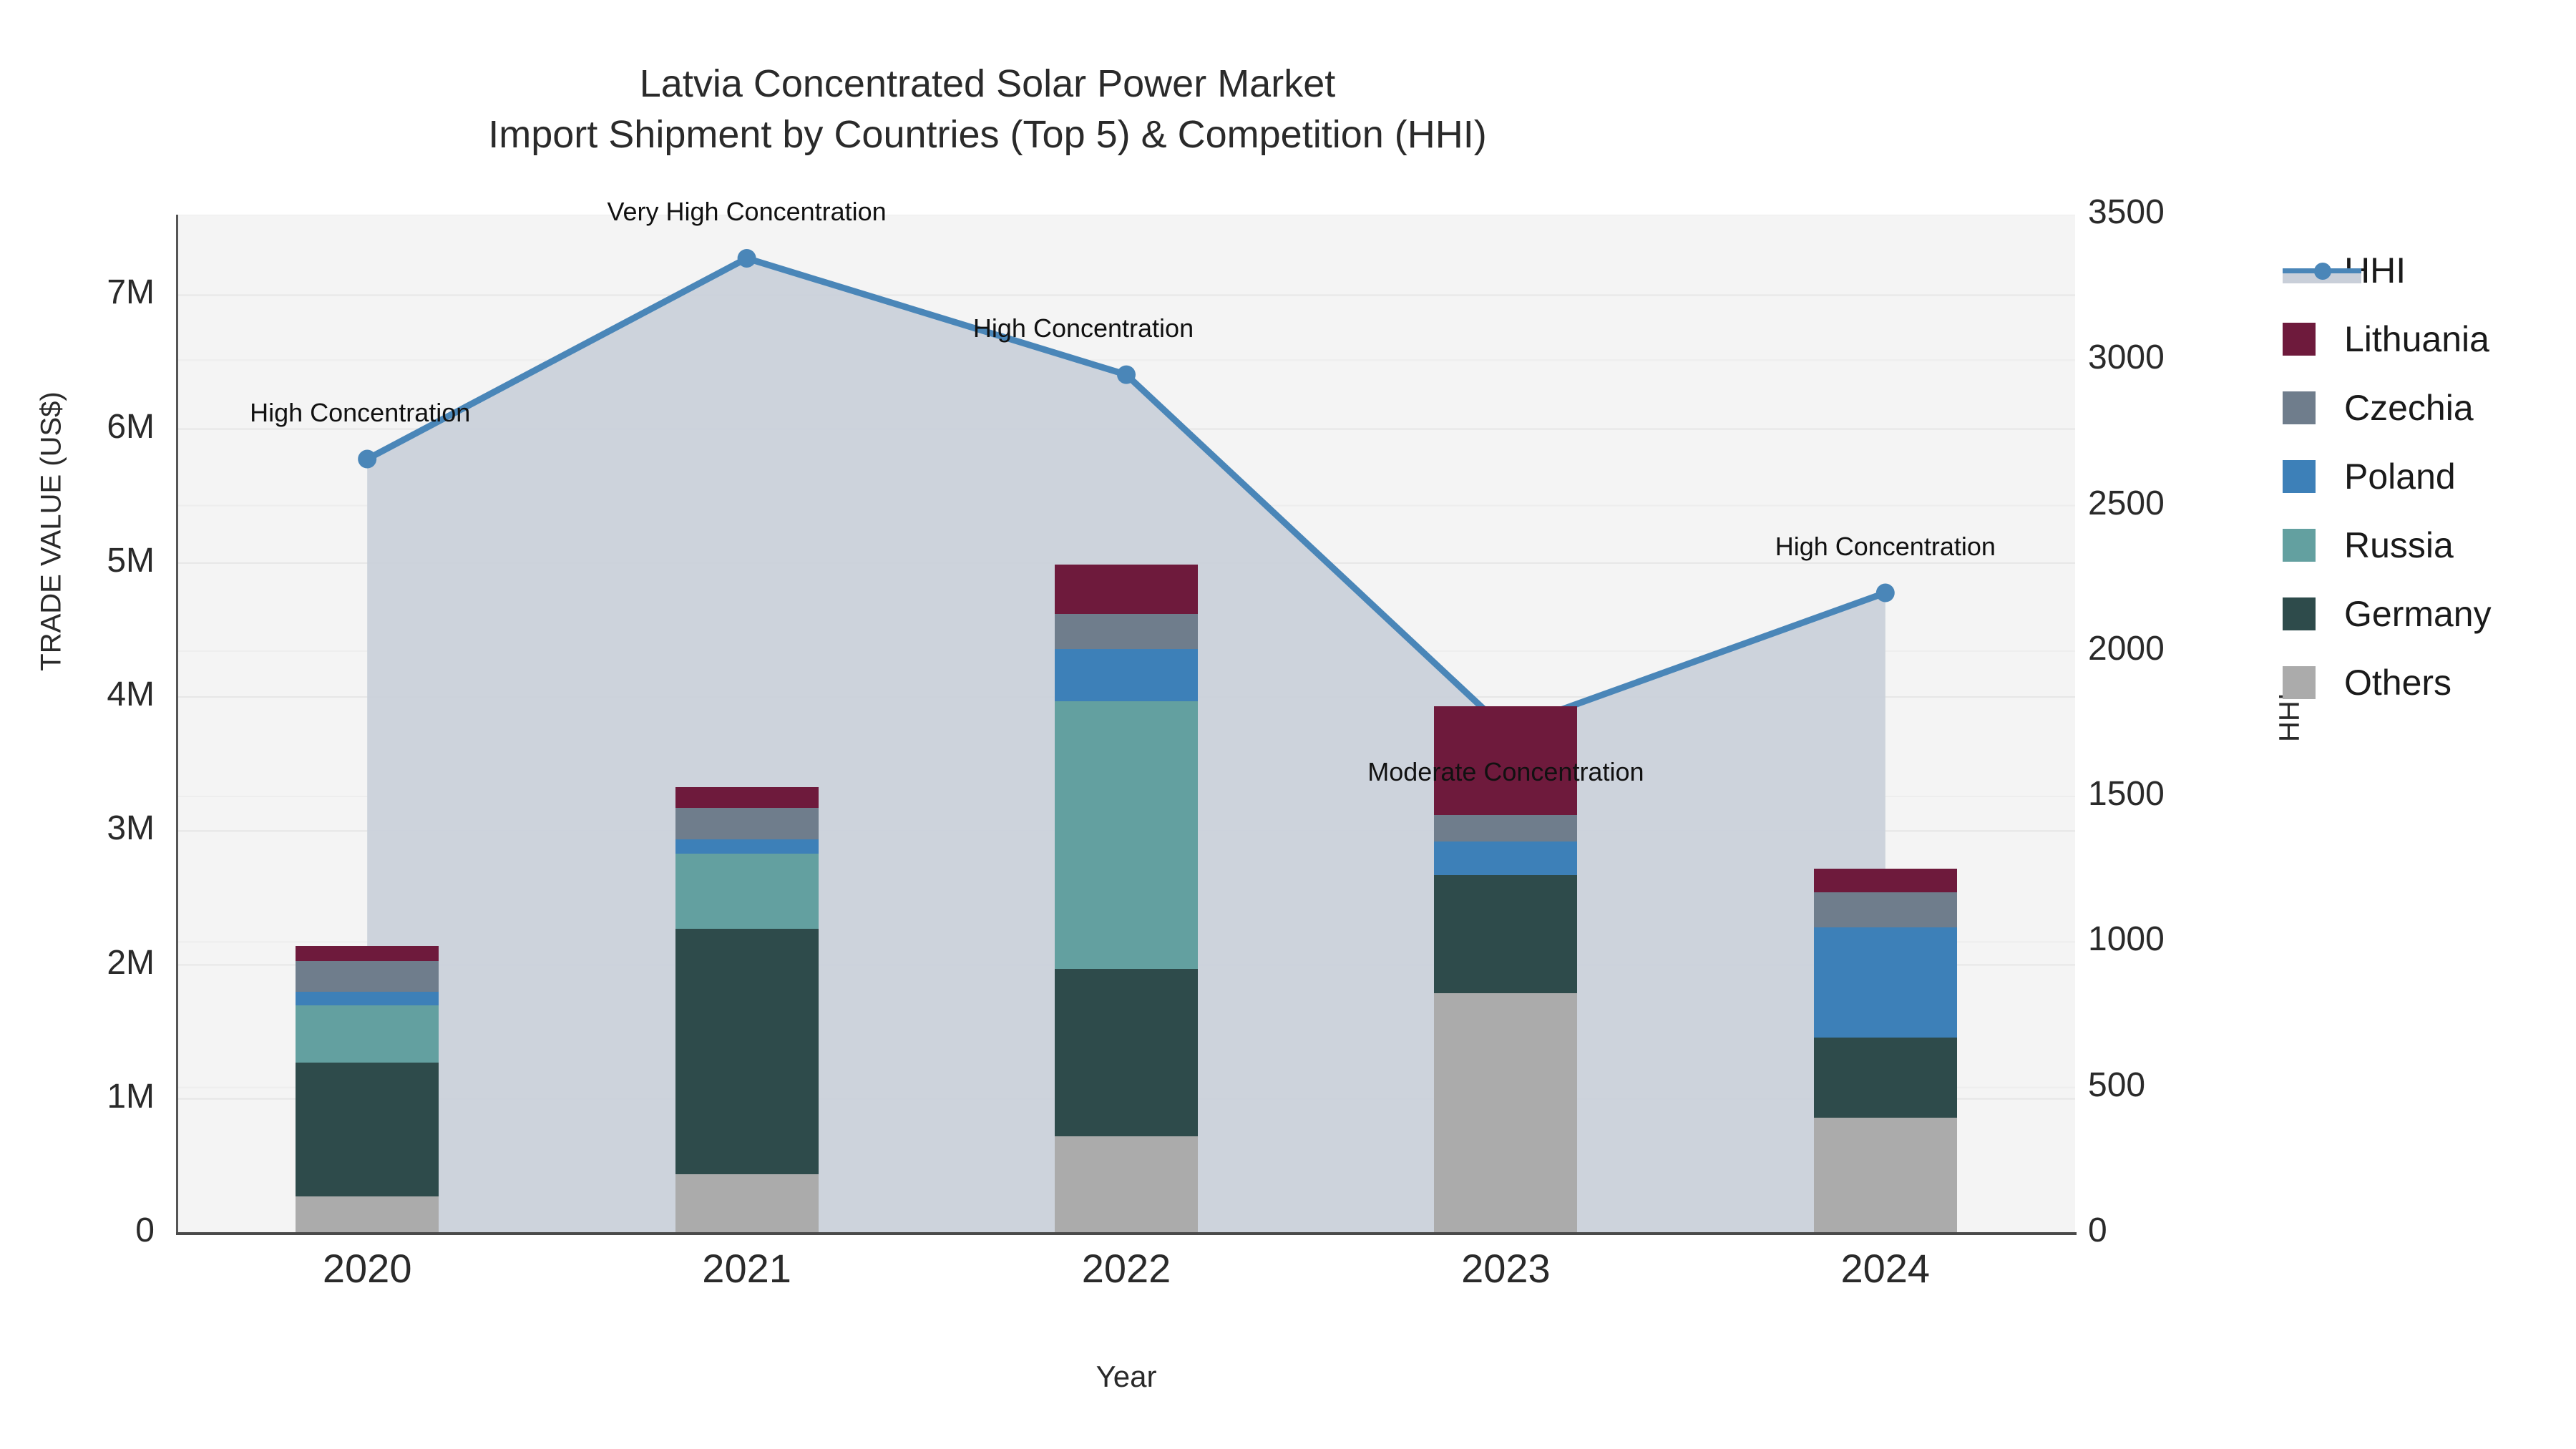  I want to click on legend-item: Lithuania, so click(2426, 339).